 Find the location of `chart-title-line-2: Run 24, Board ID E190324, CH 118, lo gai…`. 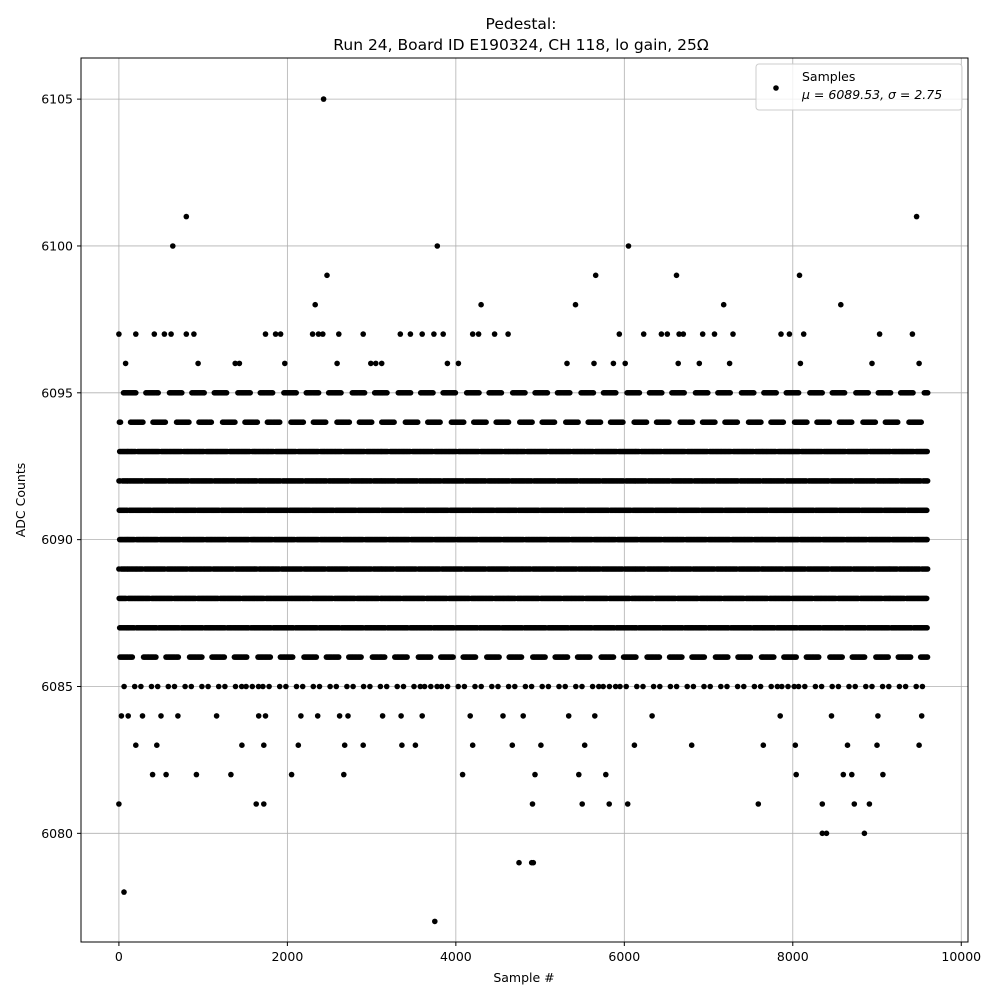

chart-title-line-2: Run 24, Board ID E190324, CH 118, lo gai… is located at coordinates (521, 45).